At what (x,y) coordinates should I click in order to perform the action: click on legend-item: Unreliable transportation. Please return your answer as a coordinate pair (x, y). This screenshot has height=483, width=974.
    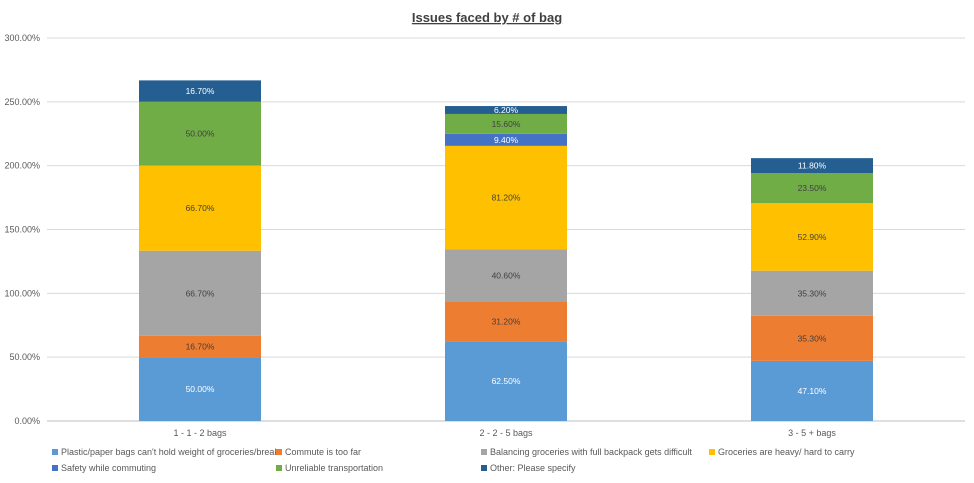
    Looking at the image, I should click on (329, 468).